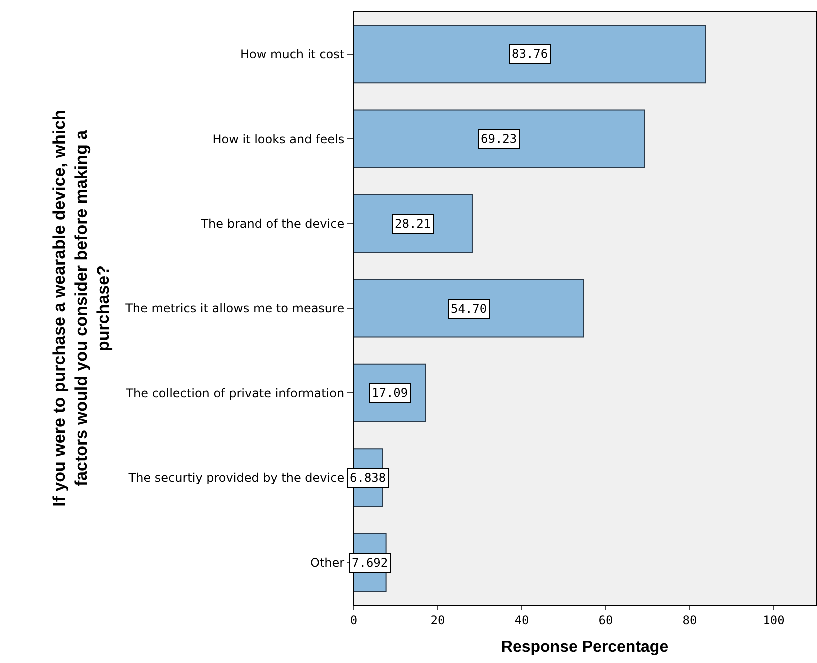 The image size is (817, 663). I want to click on data-label: 6.838, so click(368, 478).